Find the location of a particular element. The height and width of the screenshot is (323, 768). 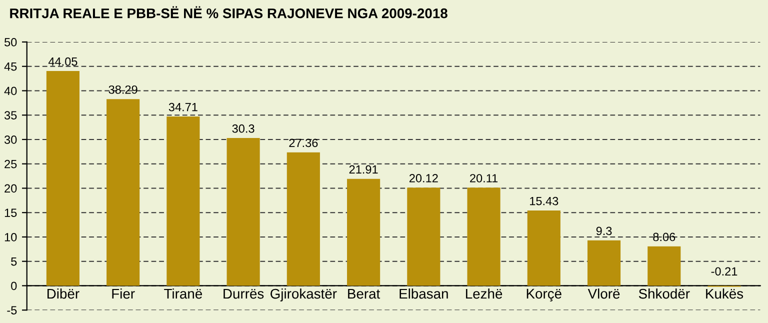

y-tick-label: 10 is located at coordinates (10, 237).